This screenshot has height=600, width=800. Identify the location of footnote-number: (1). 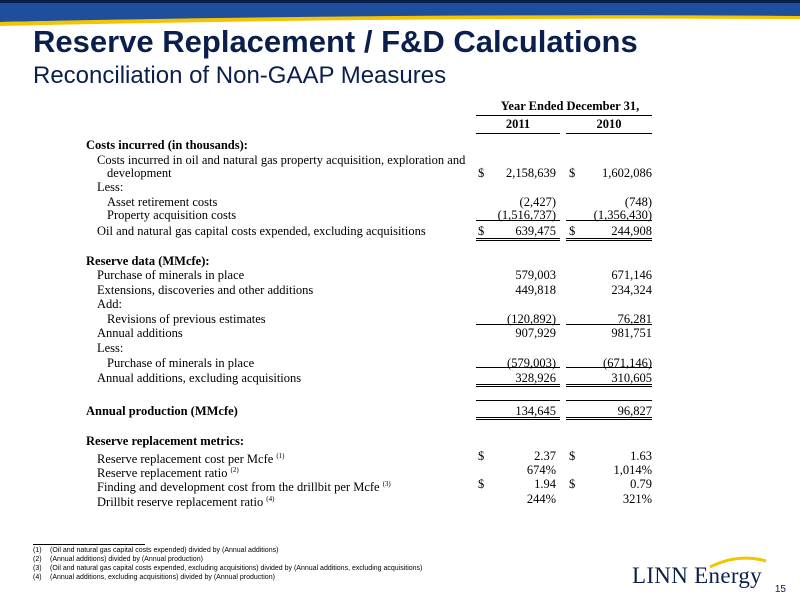
(37, 550).